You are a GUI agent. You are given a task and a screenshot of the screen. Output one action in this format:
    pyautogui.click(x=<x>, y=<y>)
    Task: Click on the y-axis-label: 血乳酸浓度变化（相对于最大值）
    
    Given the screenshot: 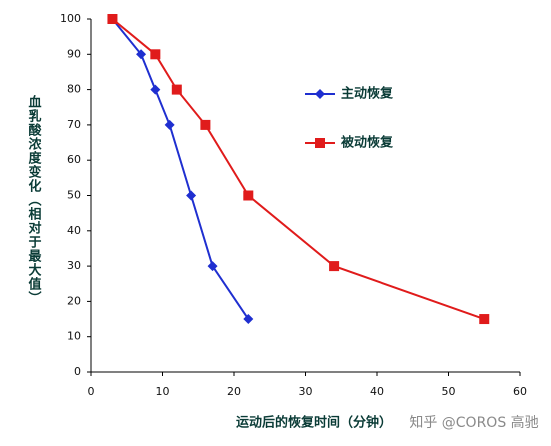 What is the action you would take?
    pyautogui.click(x=34, y=199)
    